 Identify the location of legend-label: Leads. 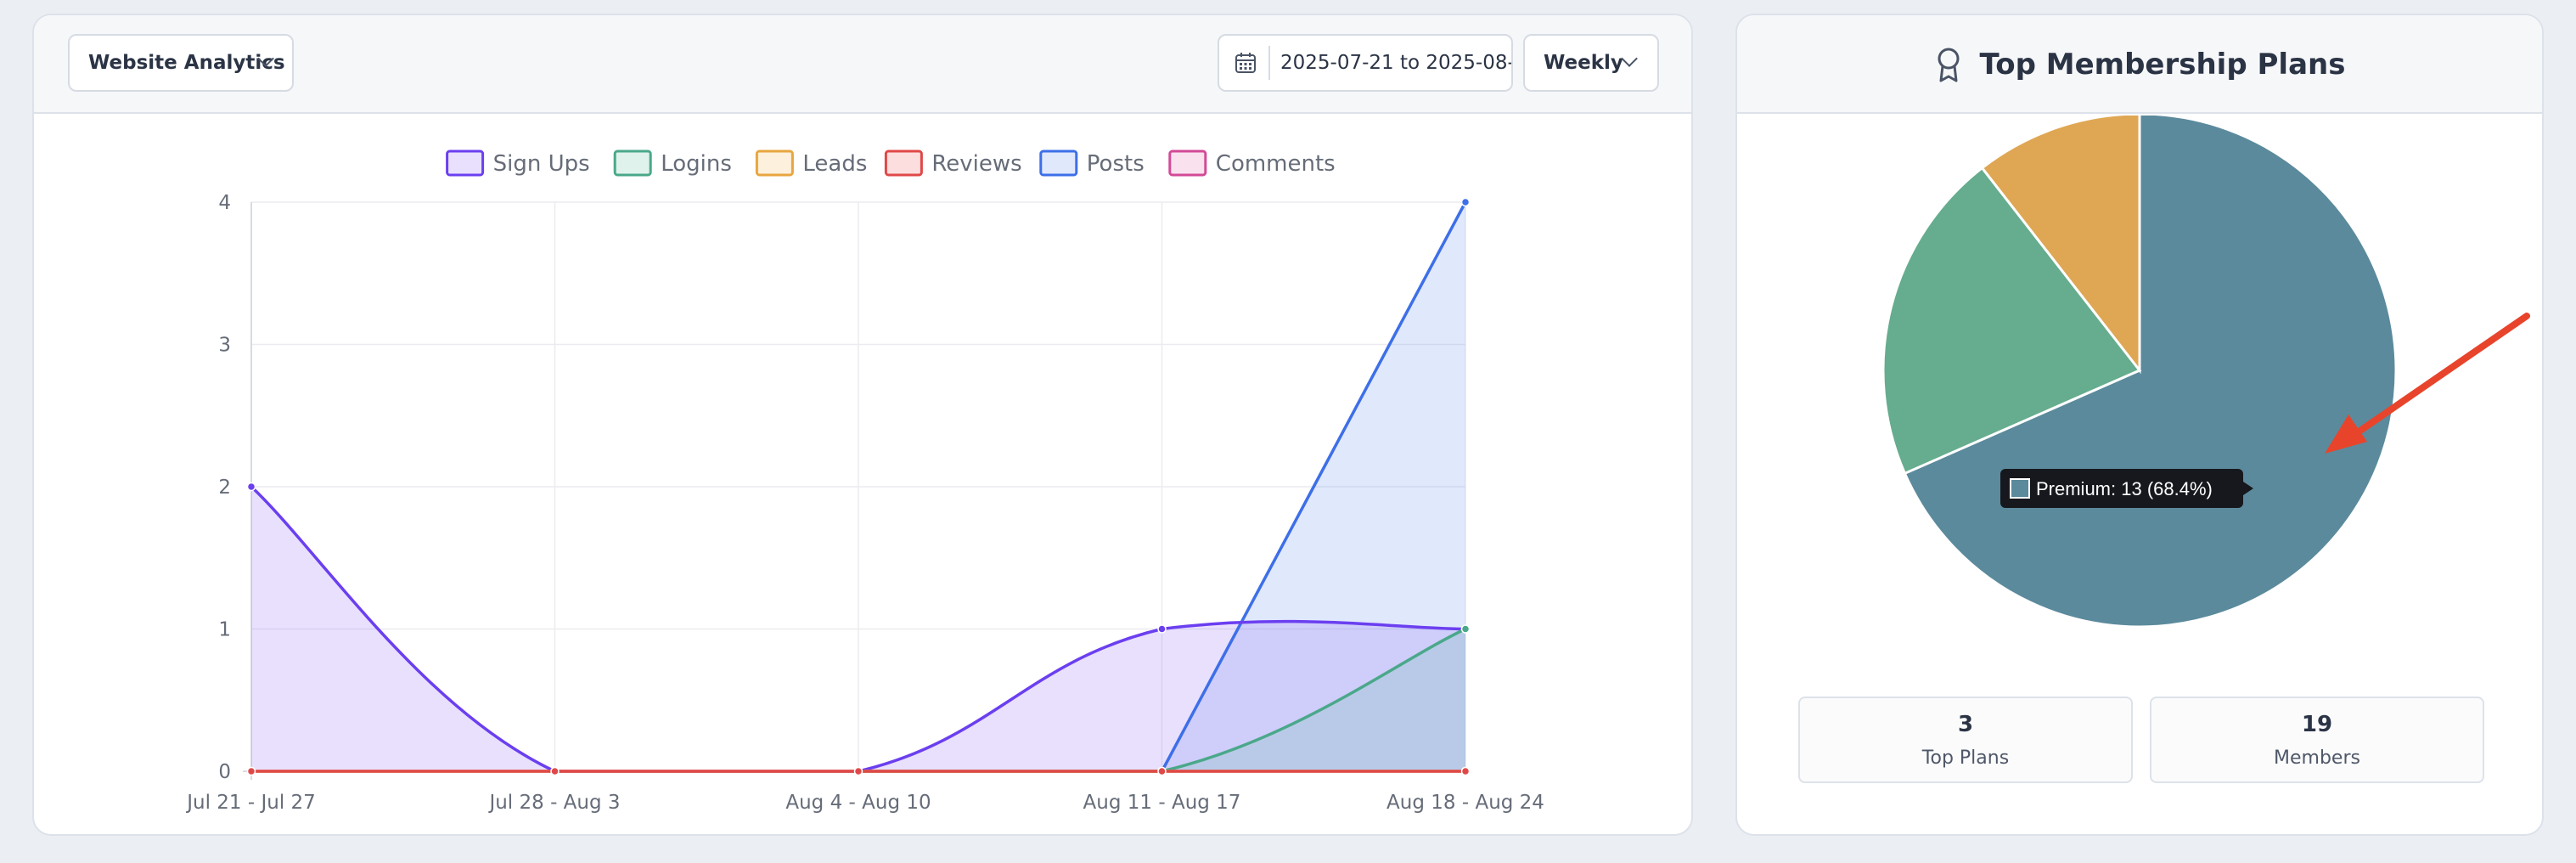
(834, 164).